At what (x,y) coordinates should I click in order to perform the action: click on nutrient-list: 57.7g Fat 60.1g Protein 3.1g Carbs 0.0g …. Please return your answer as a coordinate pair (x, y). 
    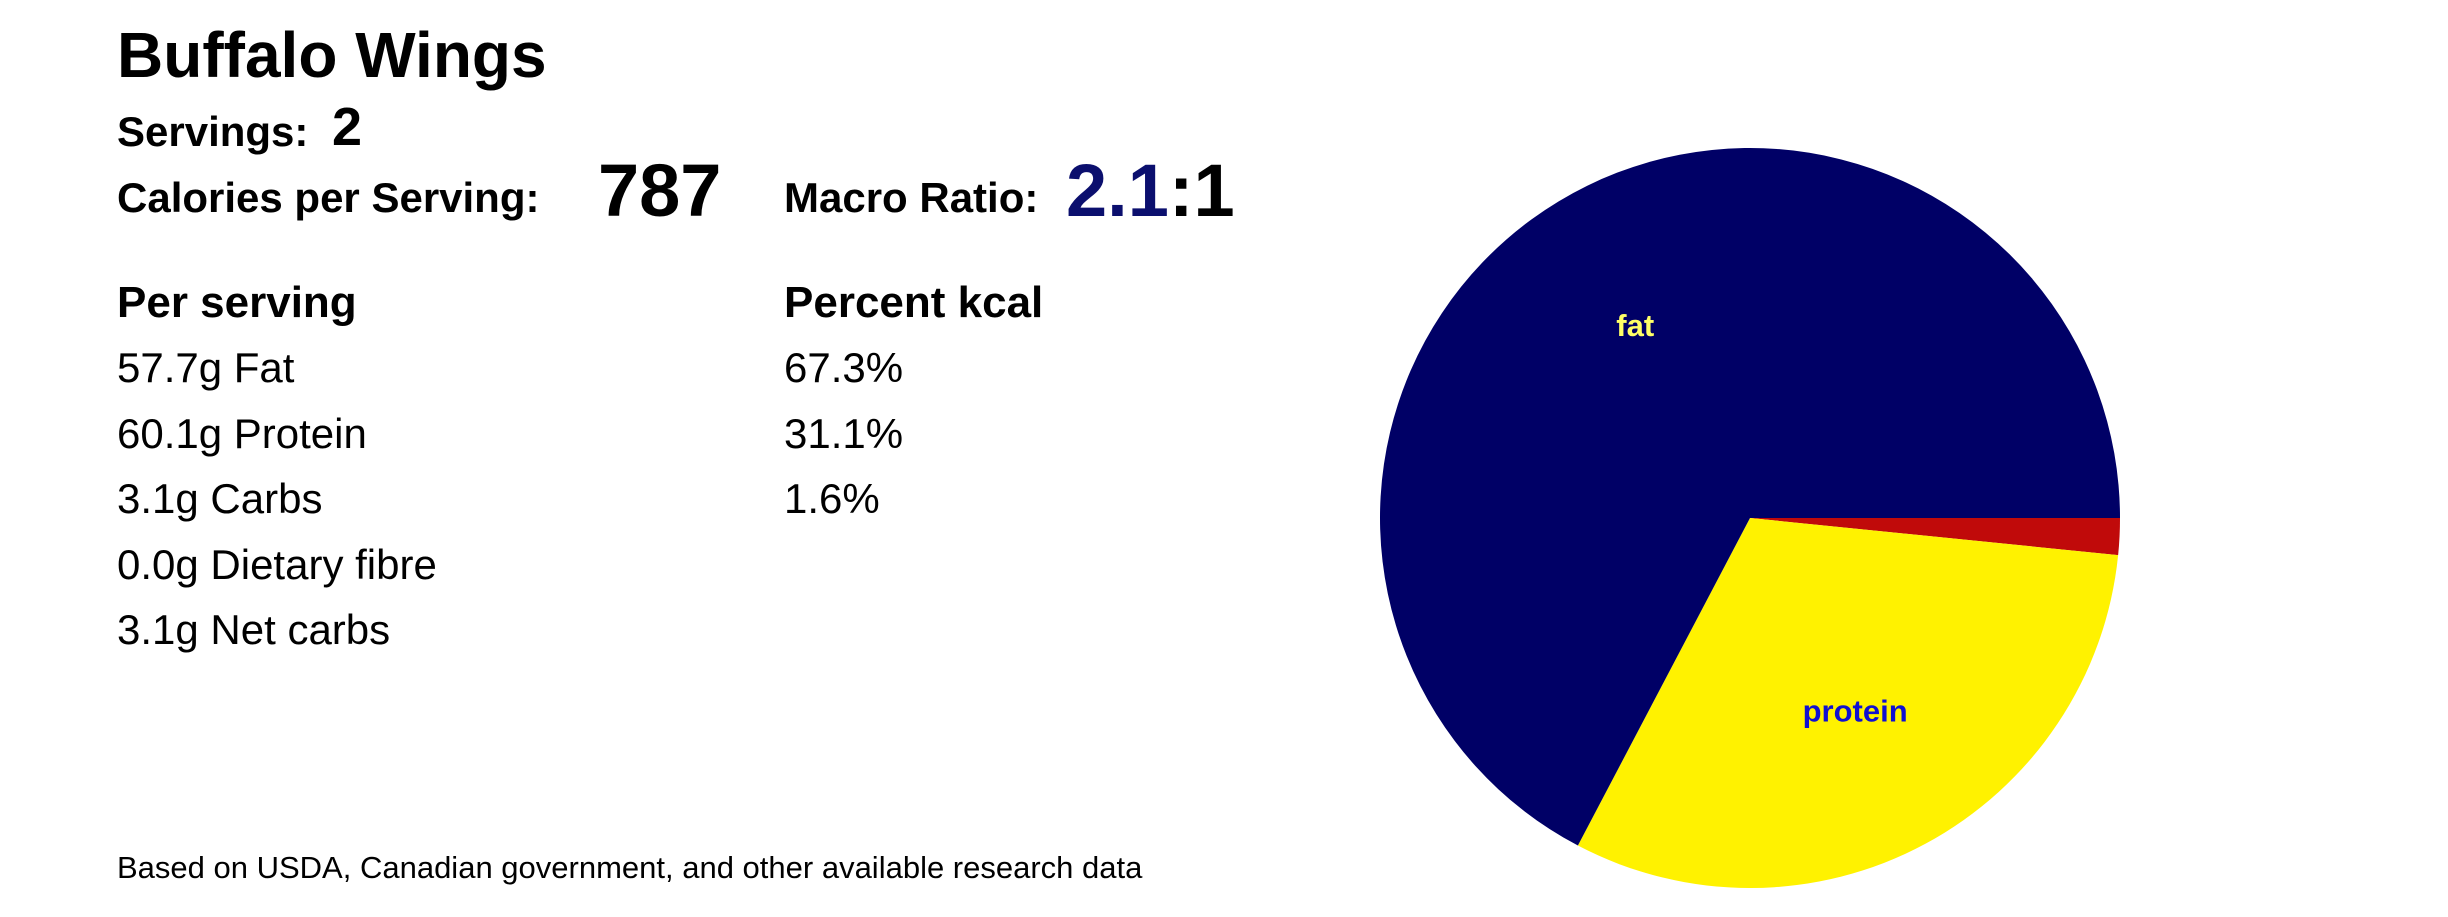
    Looking at the image, I should click on (277, 506).